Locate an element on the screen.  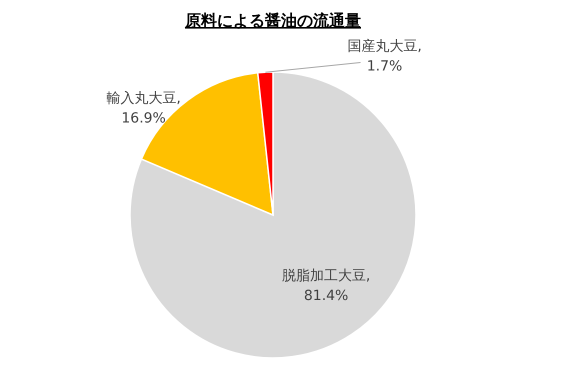
slice-label: 国産丸大豆, 1.7% is located at coordinates (384, 56).